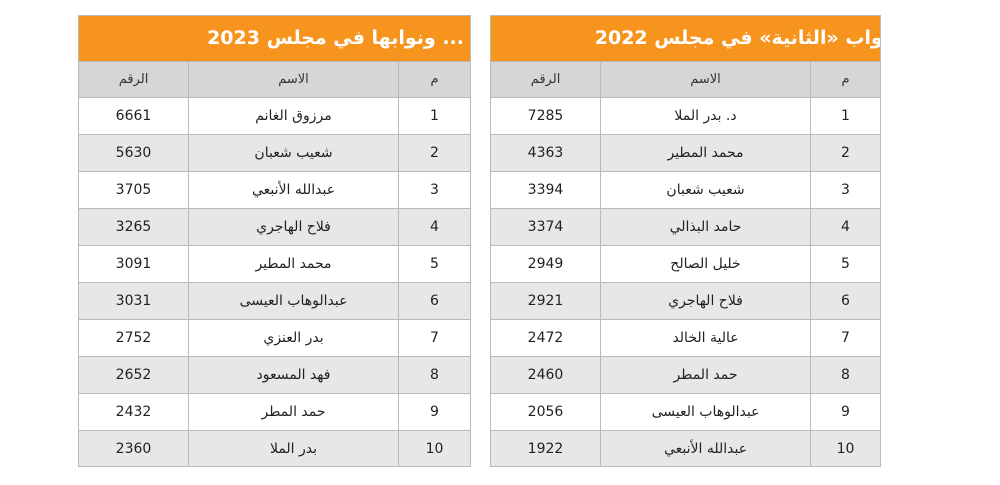  I want to click on table-row: 7285 د. بدر الملا 1, so click(685, 115).